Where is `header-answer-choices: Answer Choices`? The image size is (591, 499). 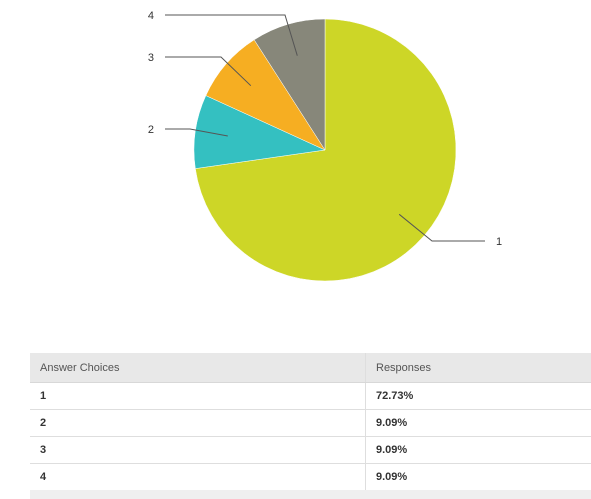 header-answer-choices: Answer Choices is located at coordinates (198, 368).